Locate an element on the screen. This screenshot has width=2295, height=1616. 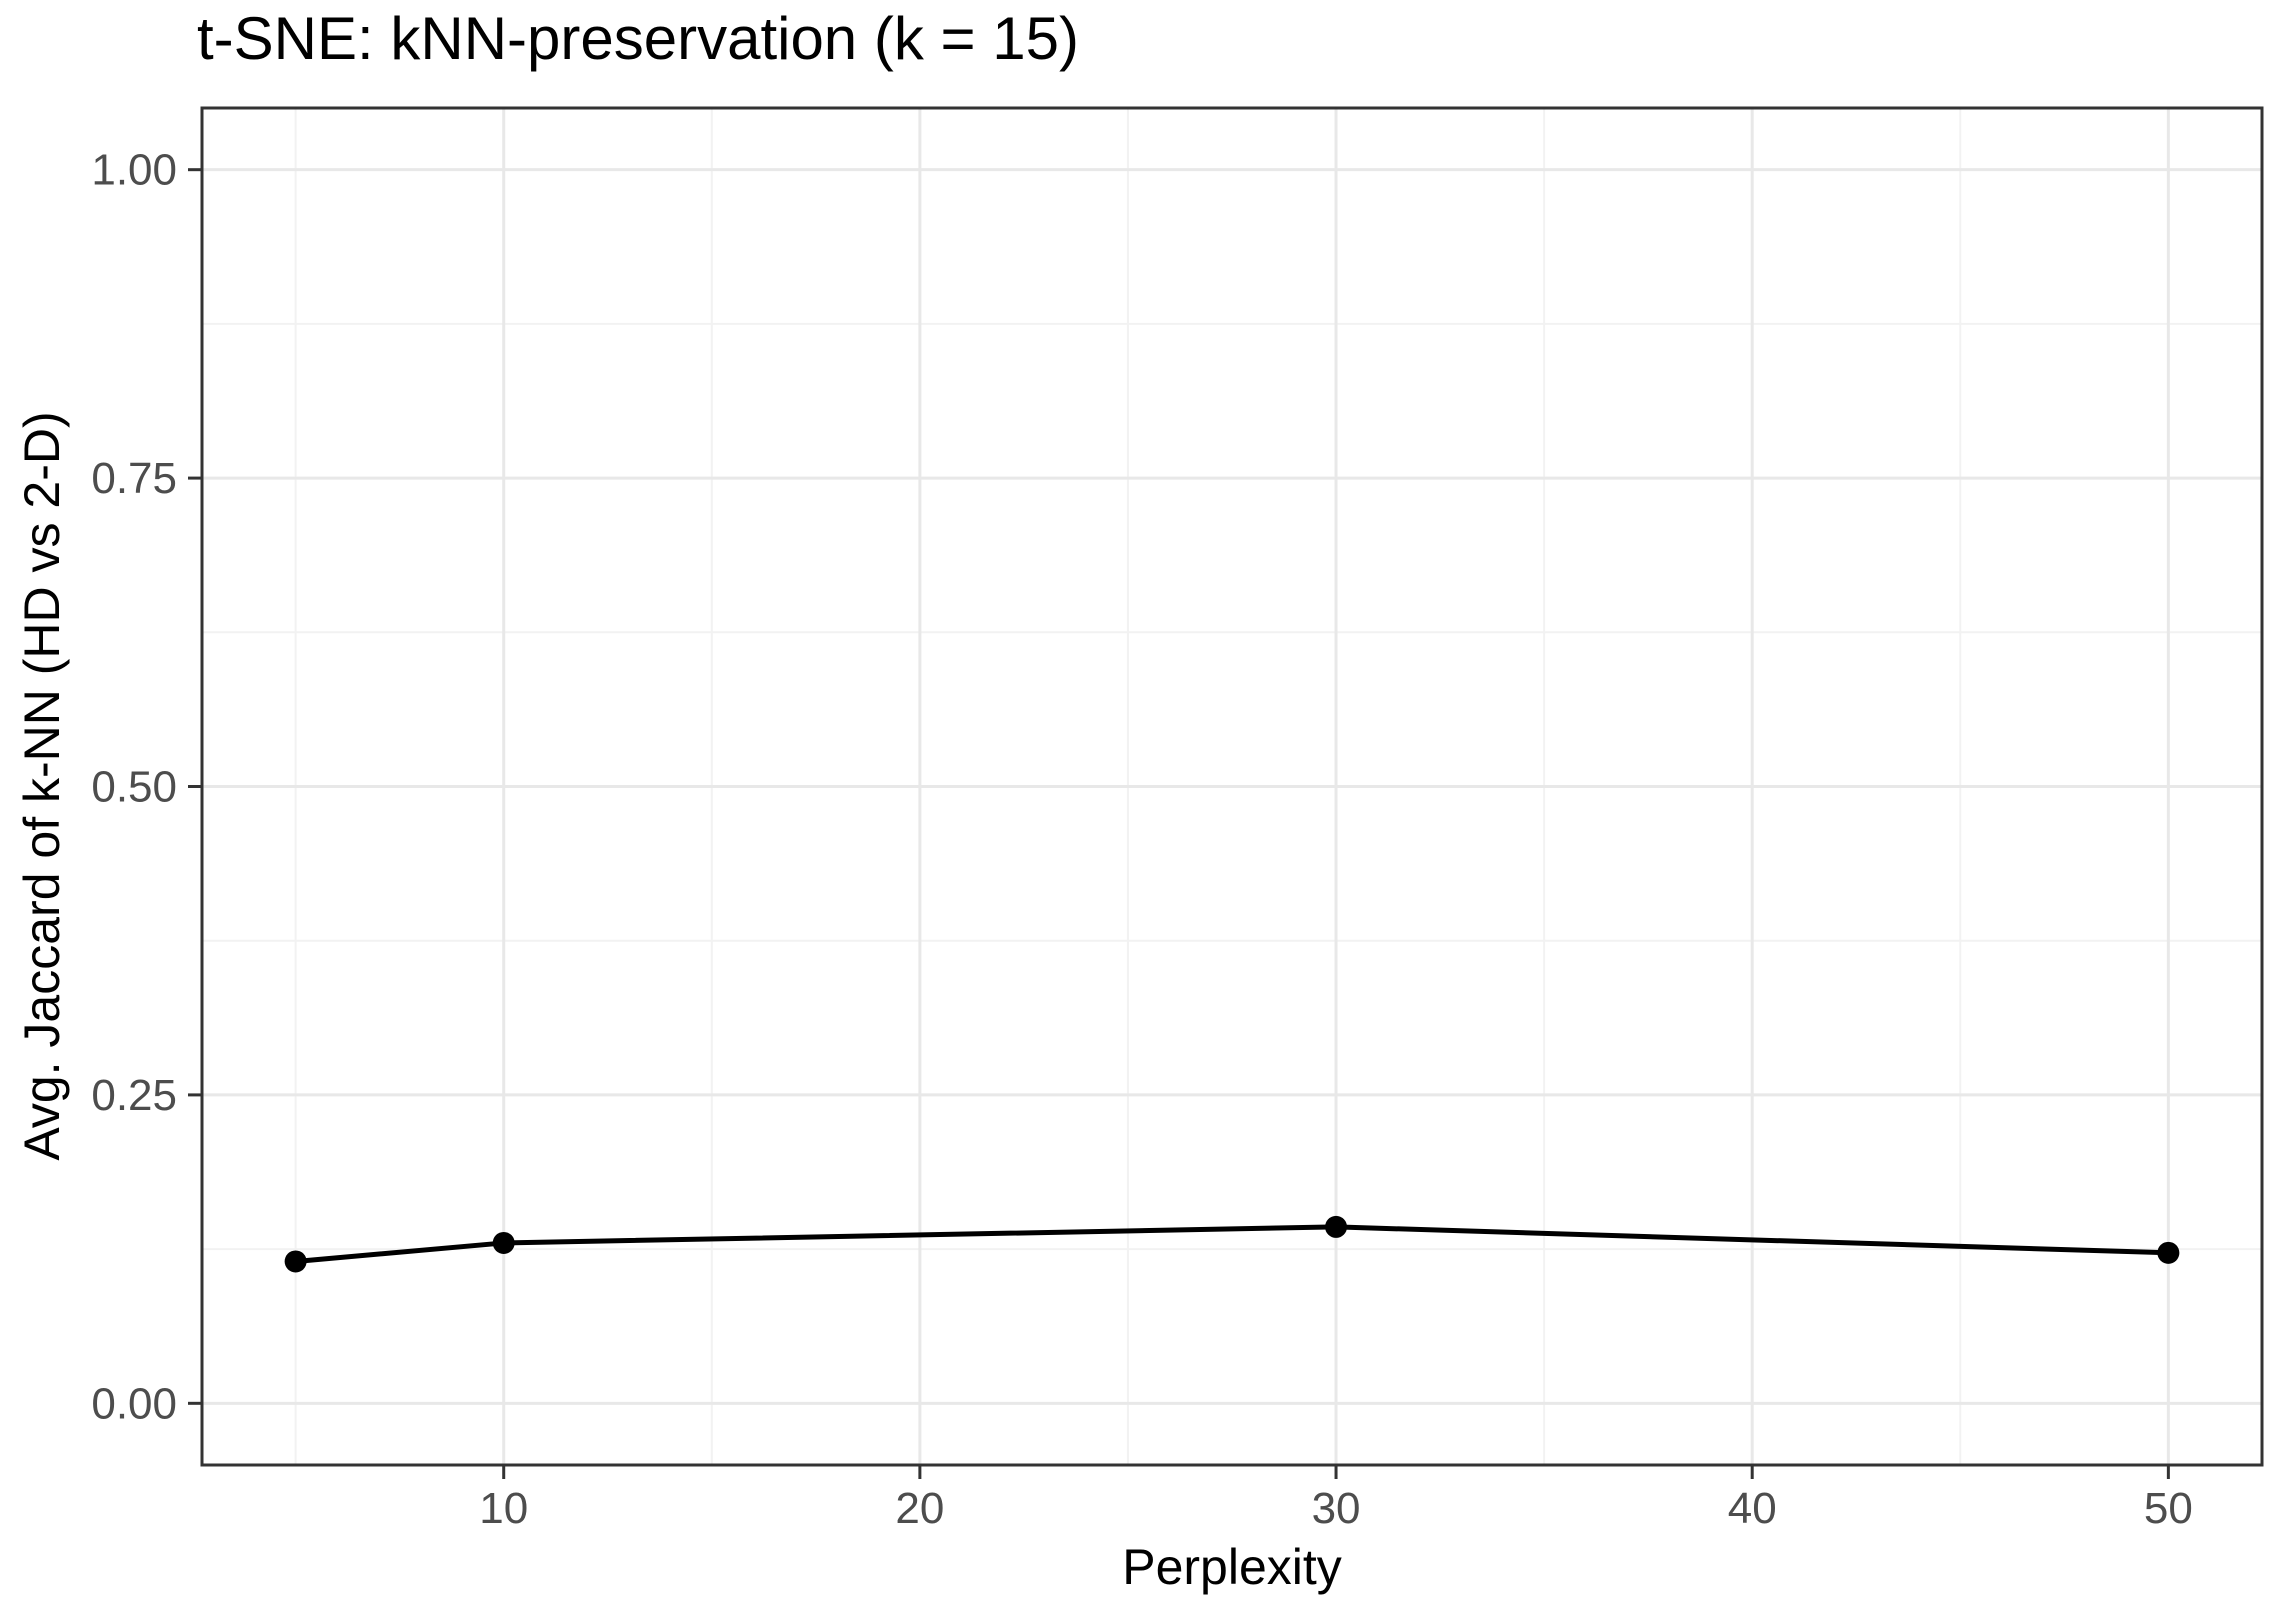
y-tick-label: 0.50 is located at coordinates (134, 787).